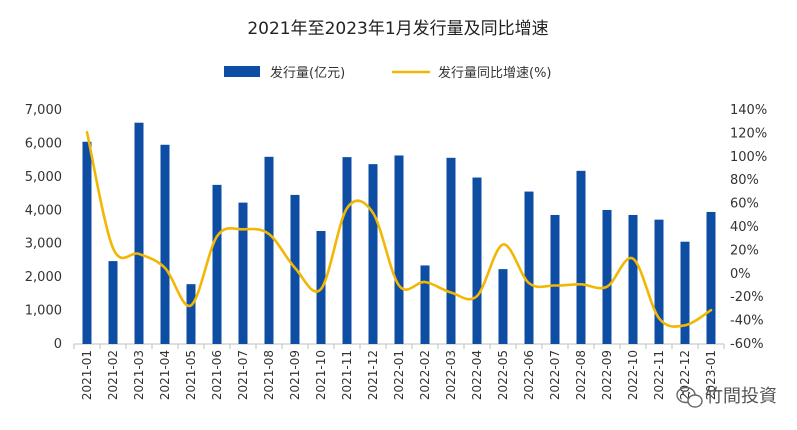  What do you see at coordinates (747, 344) in the screenshot?
I see `right-tick-label: -60%` at bounding box center [747, 344].